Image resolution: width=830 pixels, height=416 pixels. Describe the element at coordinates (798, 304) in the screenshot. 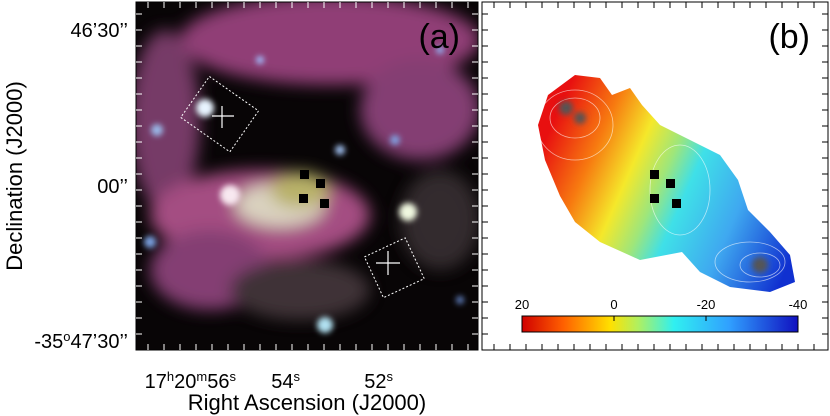

I see `colorbar-tick-label: -40` at that location.